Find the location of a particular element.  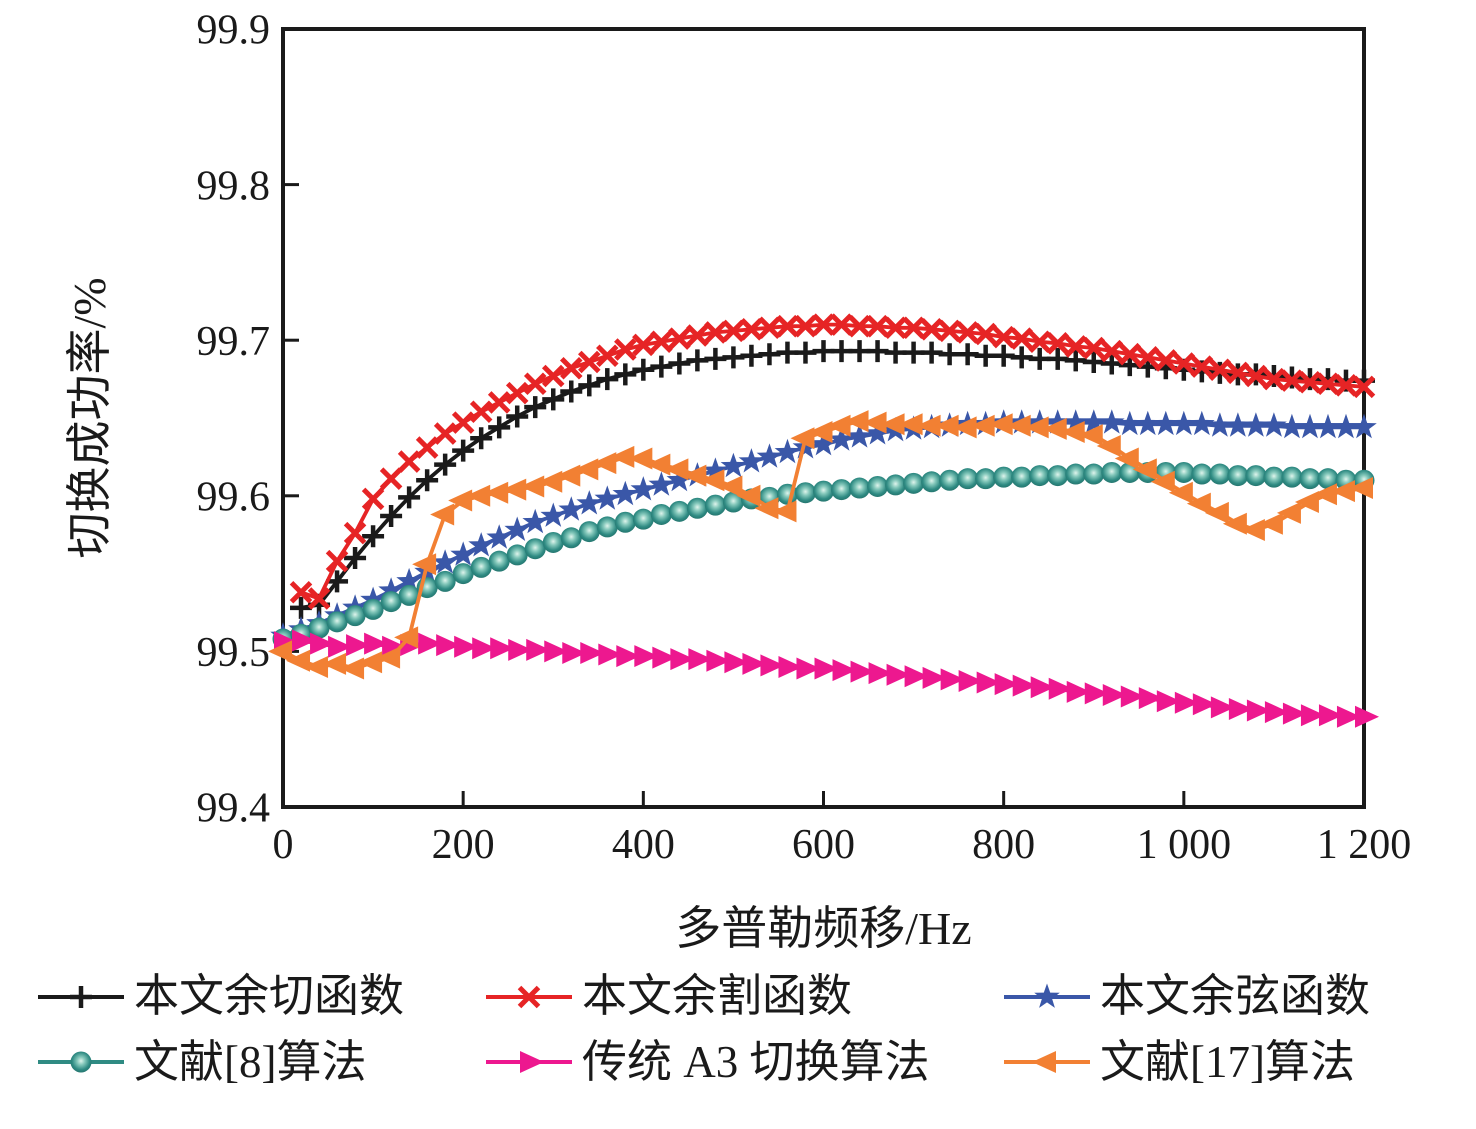

legend-label: 本文余割函数 is located at coordinates (717, 996).